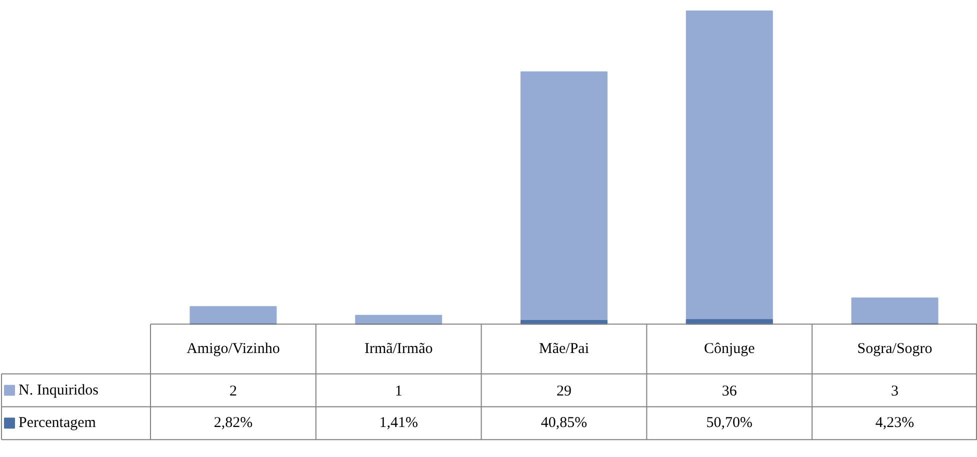 This screenshot has height=457, width=977. I want to click on data-label: 4,23%, so click(894, 423).